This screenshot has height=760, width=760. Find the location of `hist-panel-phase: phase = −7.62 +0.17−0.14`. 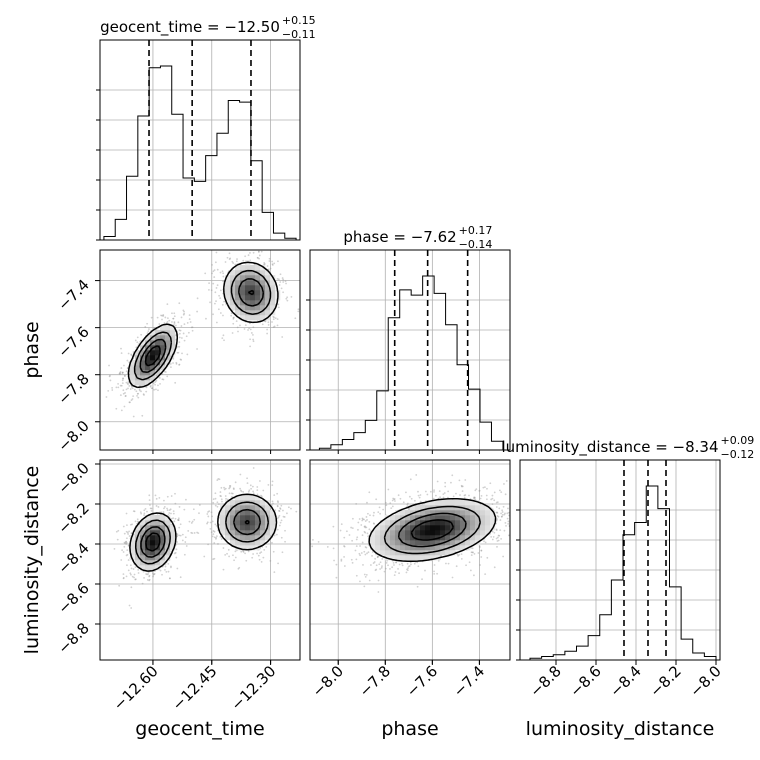

hist-panel-phase: phase = −7.62 +0.17−0.14 is located at coordinates (408, 337).